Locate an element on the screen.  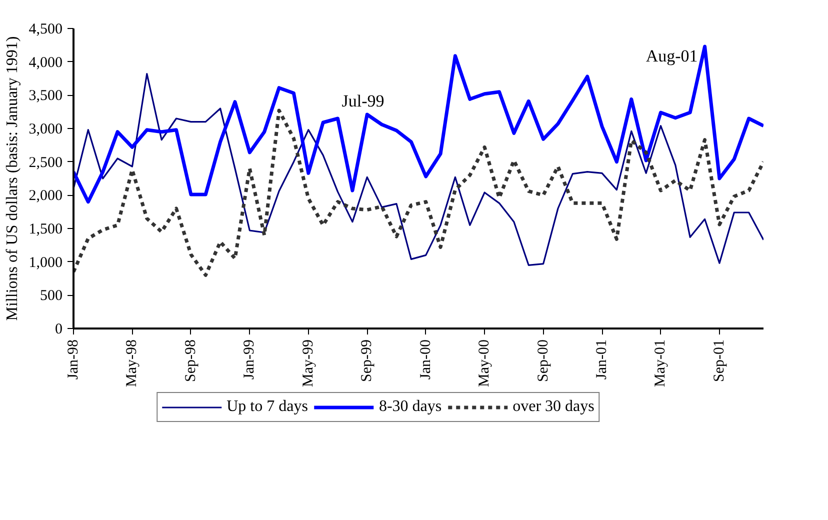
x-tick-label: May-00 is located at coordinates (484, 363).